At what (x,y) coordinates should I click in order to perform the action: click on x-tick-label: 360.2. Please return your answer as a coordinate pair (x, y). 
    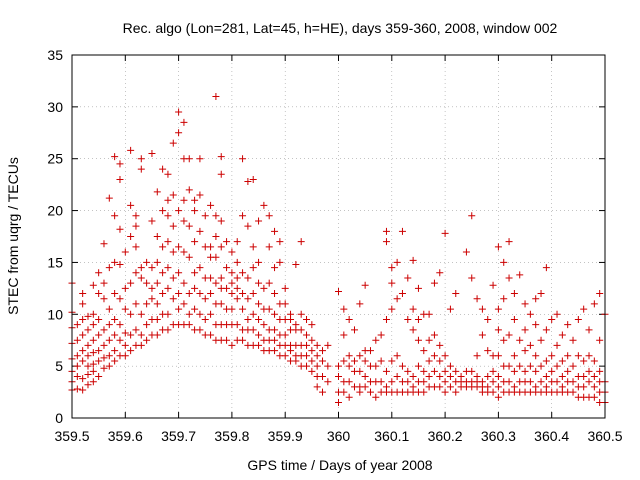
    Looking at the image, I should click on (445, 436).